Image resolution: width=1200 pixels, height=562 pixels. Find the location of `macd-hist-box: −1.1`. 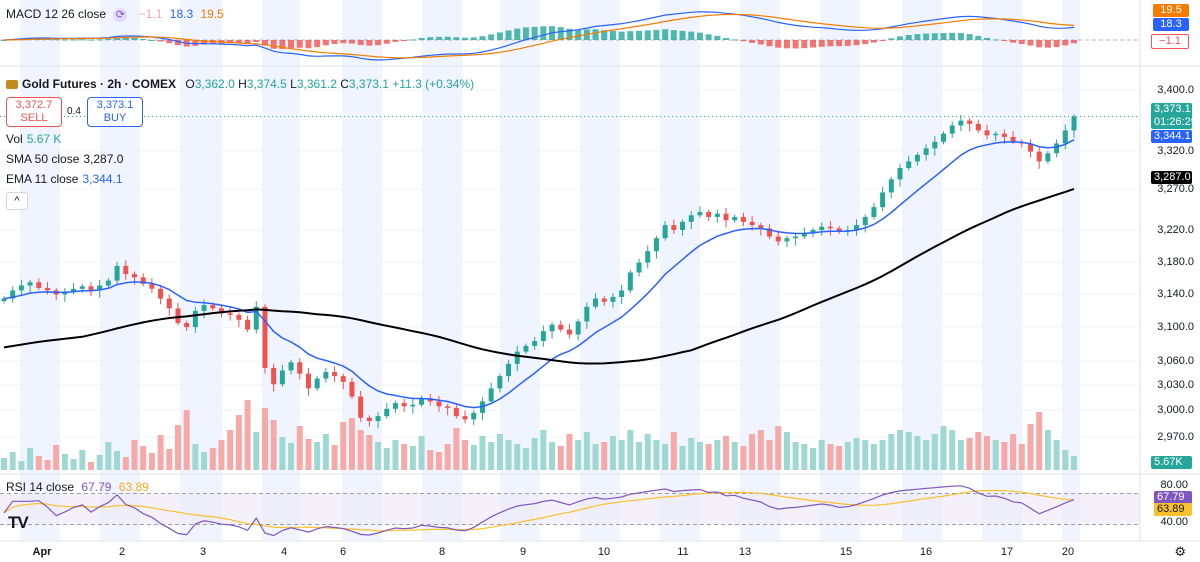

macd-hist-box: −1.1 is located at coordinates (1170, 41).